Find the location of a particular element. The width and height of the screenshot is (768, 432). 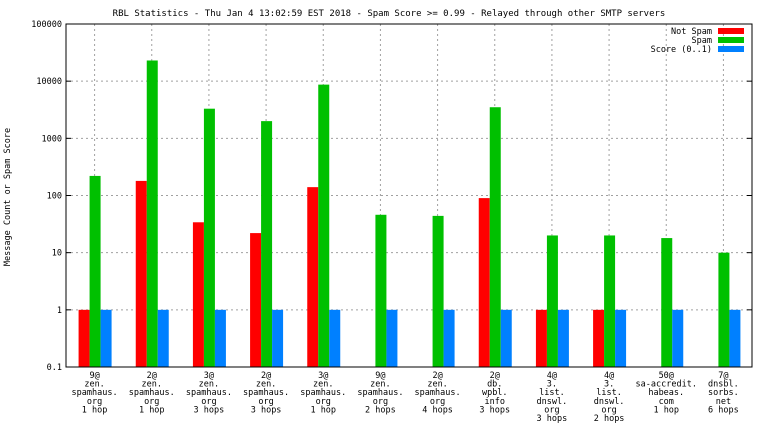

y-tick-label: 1000 is located at coordinates (52, 139).